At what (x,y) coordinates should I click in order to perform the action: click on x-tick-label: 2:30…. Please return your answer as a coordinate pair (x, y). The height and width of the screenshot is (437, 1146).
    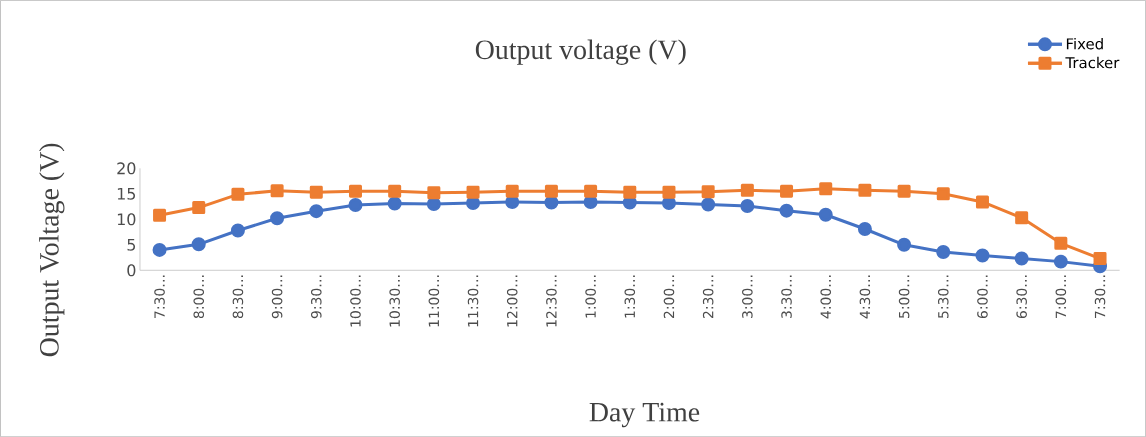
    Looking at the image, I should click on (708, 296).